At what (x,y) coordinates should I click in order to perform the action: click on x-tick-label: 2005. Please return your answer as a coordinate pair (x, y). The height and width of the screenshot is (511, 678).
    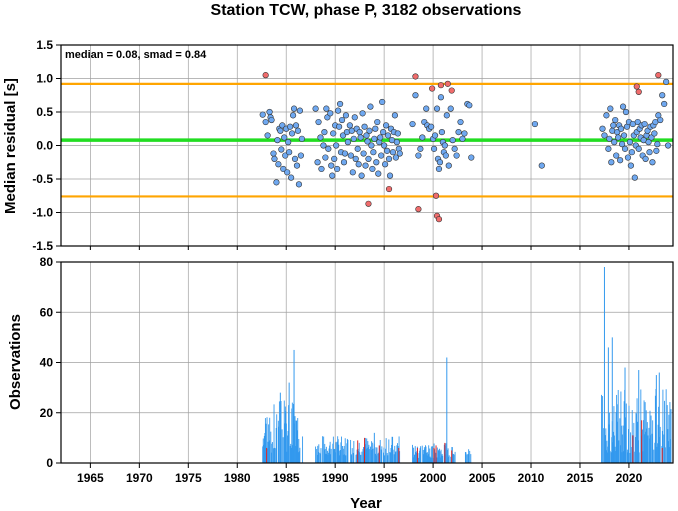
    Looking at the image, I should click on (482, 478).